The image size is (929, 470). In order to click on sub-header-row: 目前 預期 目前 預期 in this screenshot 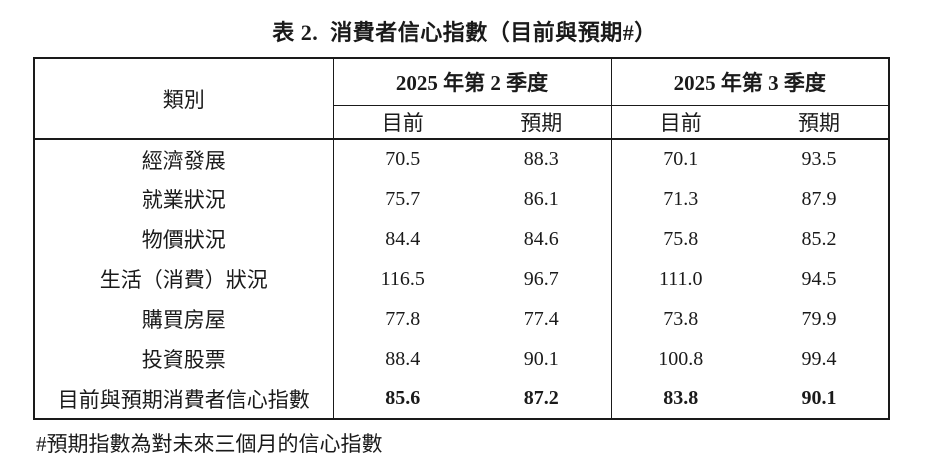, I will do `click(461, 122)`.